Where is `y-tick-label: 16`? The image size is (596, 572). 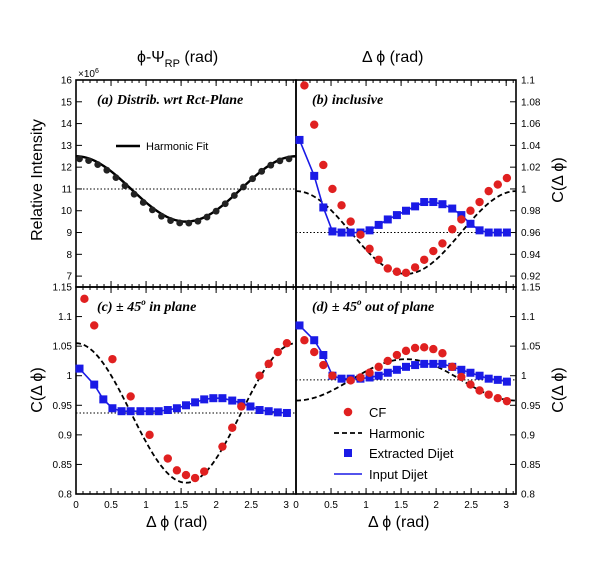 y-tick-label: 16 is located at coordinates (67, 81).